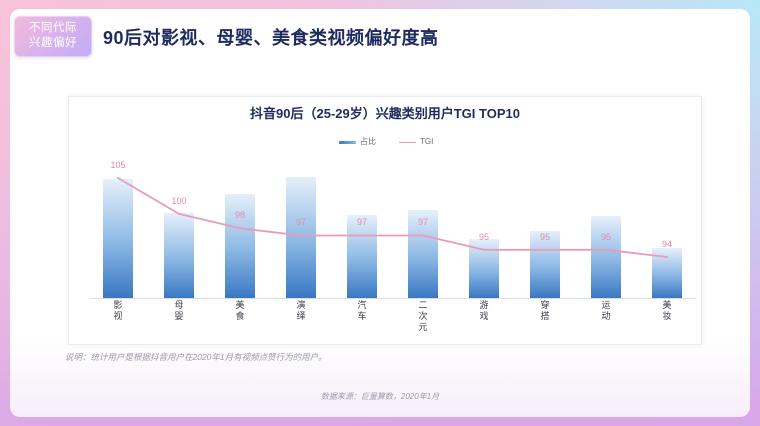  I want to click on chart-title: 抖音90后（25-29岁）兴趣类别用户TGI TOP10, so click(385, 113).